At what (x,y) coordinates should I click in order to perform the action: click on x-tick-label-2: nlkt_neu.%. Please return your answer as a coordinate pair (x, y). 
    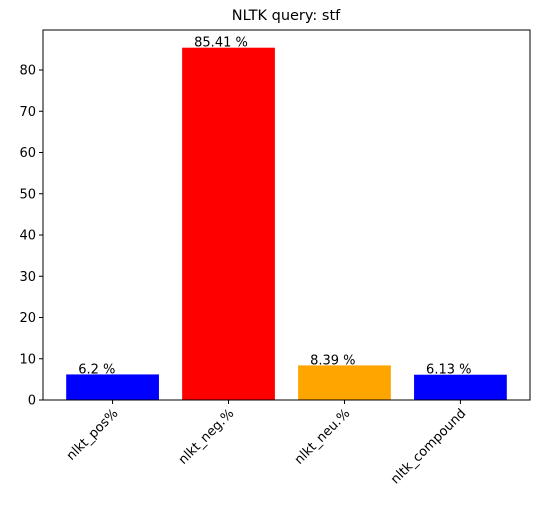
    Looking at the image, I should click on (322, 436).